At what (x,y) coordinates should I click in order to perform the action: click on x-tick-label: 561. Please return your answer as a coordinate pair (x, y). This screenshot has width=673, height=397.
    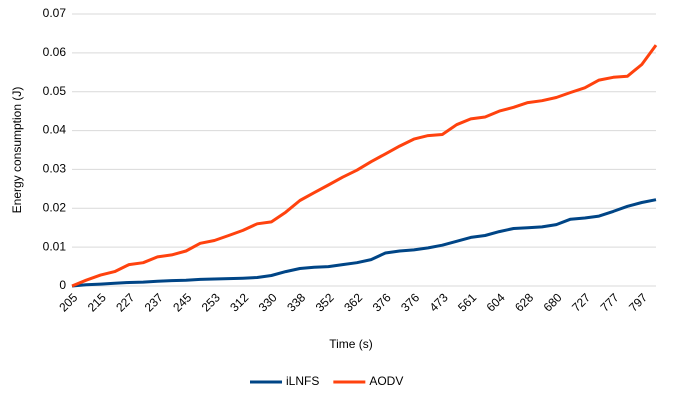
    Looking at the image, I should click on (467, 302).